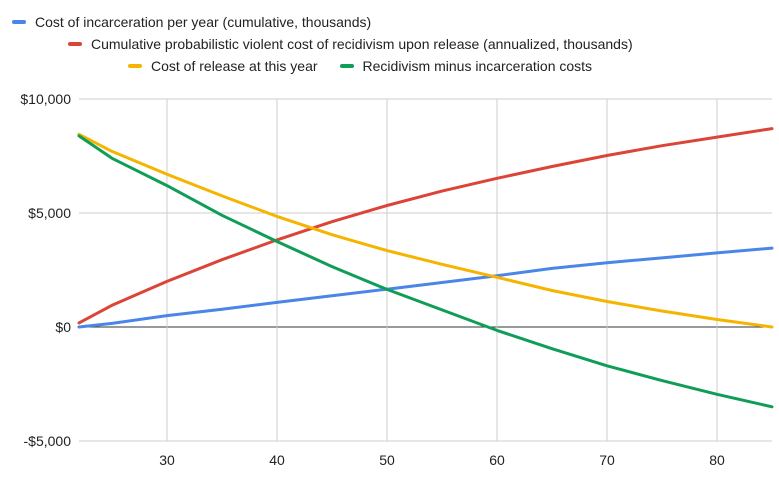 This screenshot has height=477, width=779. What do you see at coordinates (477, 66) in the screenshot?
I see `legend-label-net-cost: Recidivism minus incarceration costs` at bounding box center [477, 66].